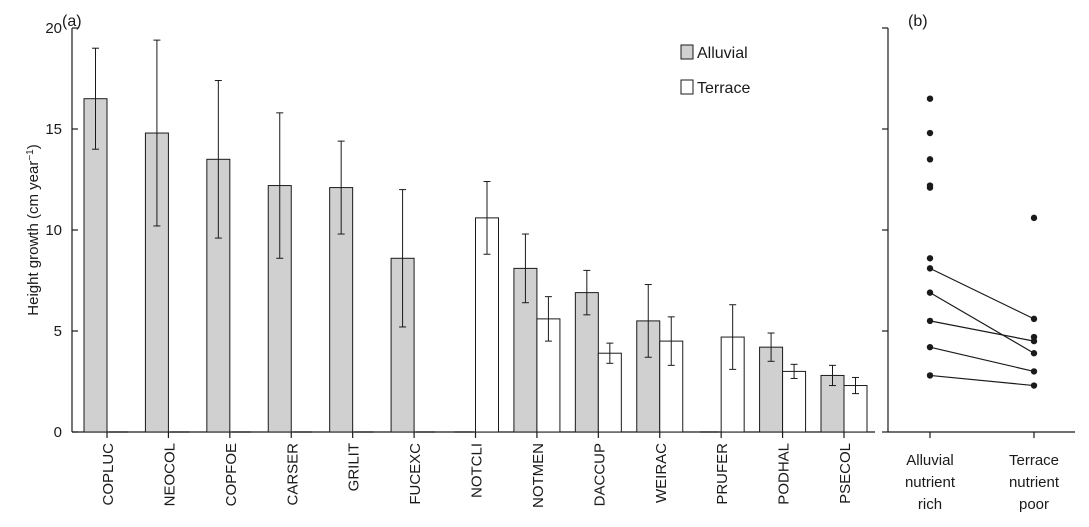  I want to click on panel-a-y-axis: 0 5 10 15 20, so click(61, 230).